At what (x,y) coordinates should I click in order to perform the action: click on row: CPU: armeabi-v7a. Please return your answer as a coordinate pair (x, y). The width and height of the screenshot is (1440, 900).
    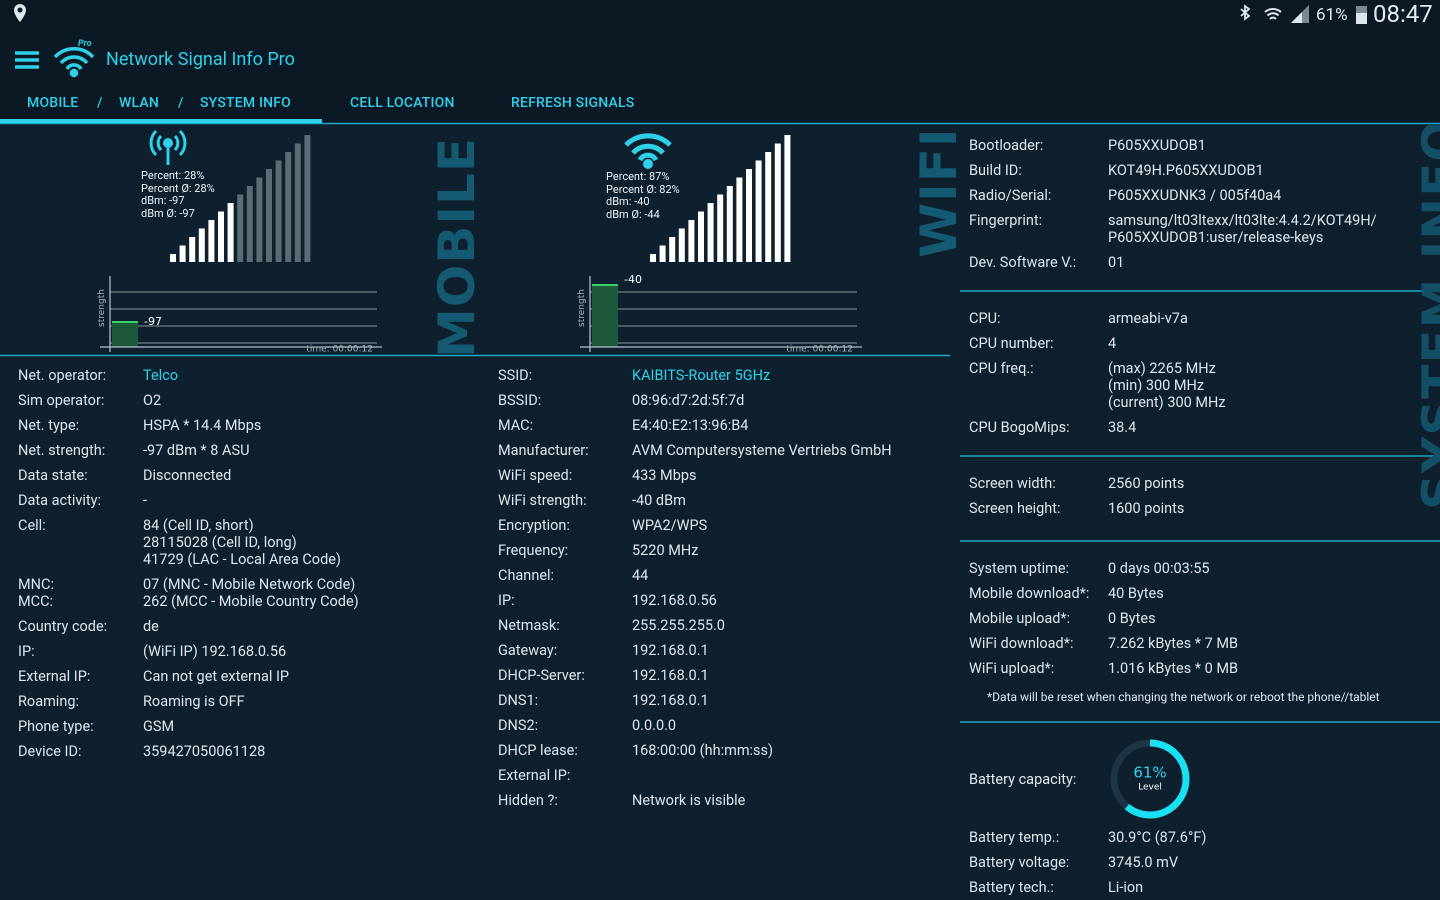
    Looking at the image, I should click on (1204, 322).